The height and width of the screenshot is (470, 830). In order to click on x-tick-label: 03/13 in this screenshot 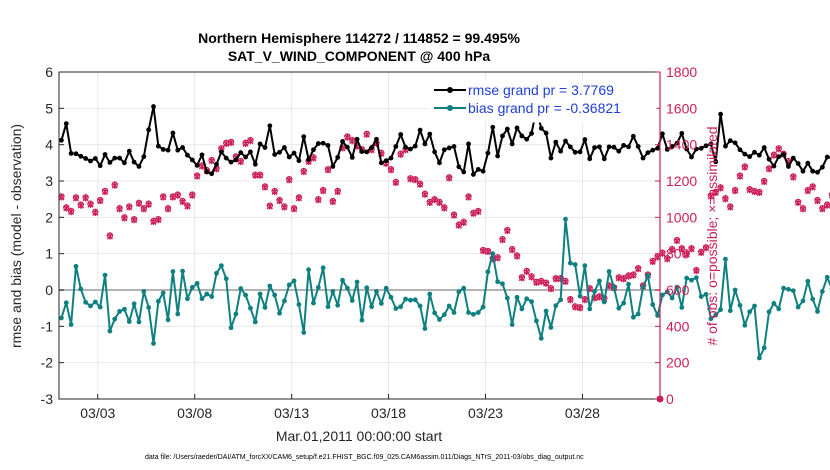, I will do `click(291, 413)`.